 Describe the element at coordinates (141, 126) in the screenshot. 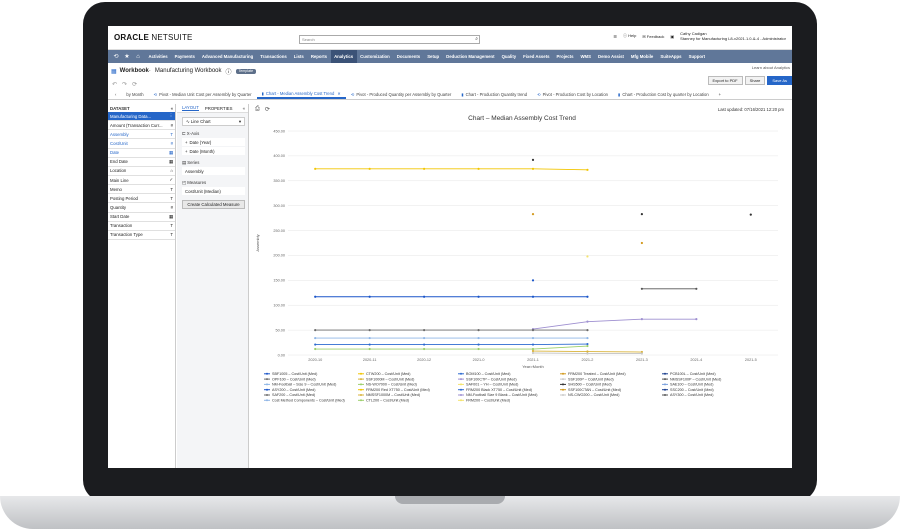

I see `dataset-field: Amount (Transaction Curr... #` at that location.